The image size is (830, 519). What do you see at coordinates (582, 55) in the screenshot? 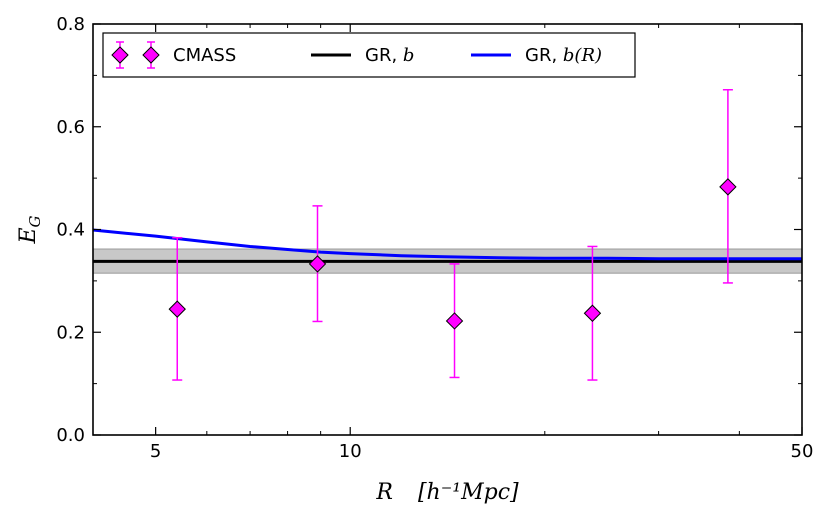
I see `legend-label-gr-br-math: b(R)` at bounding box center [582, 55].